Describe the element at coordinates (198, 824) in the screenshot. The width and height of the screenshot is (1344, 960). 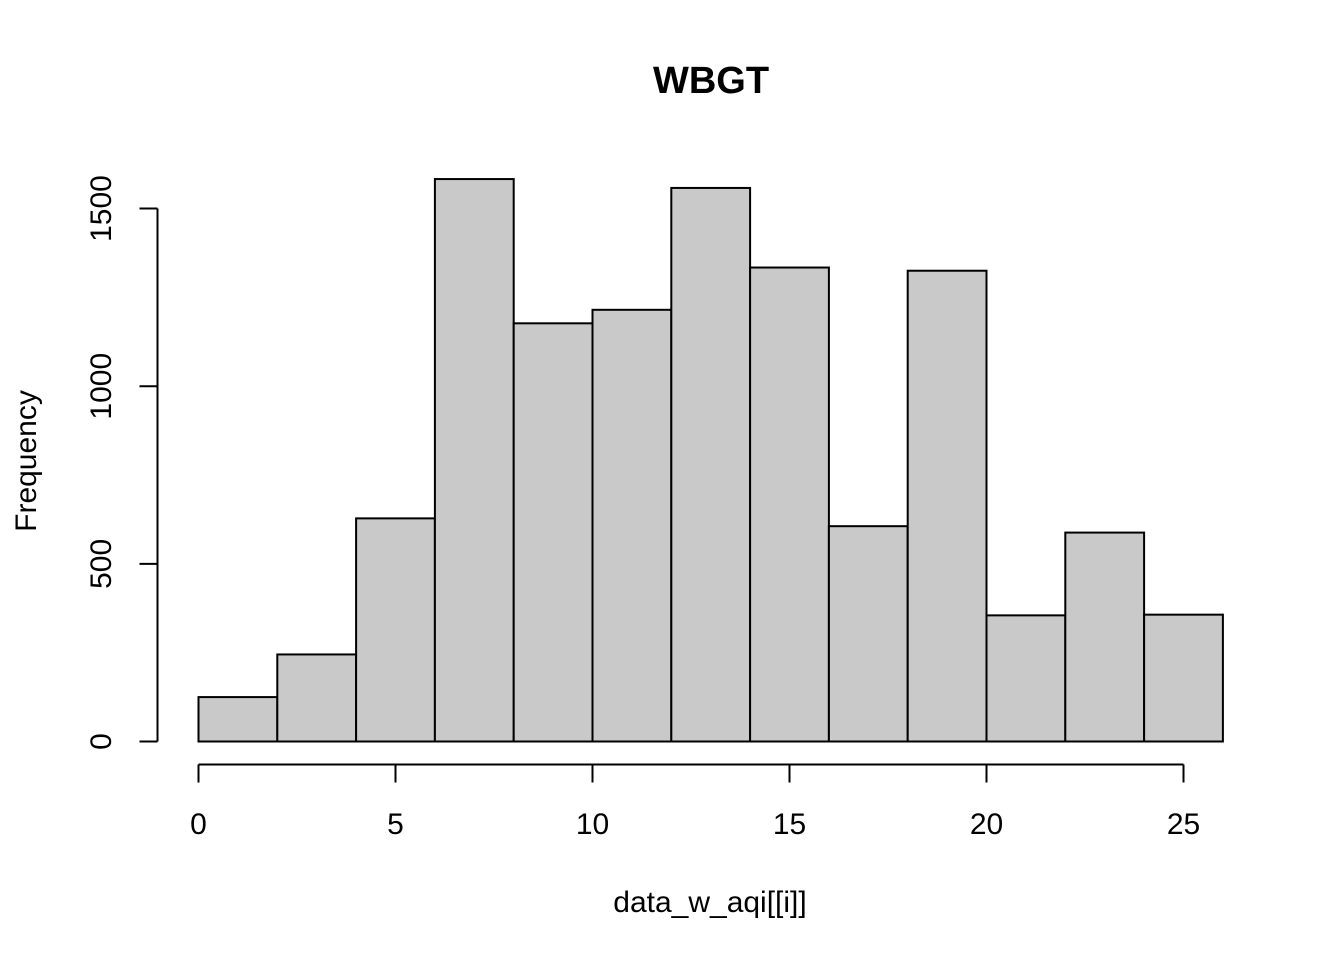
I see `x-tick-label: 0` at that location.